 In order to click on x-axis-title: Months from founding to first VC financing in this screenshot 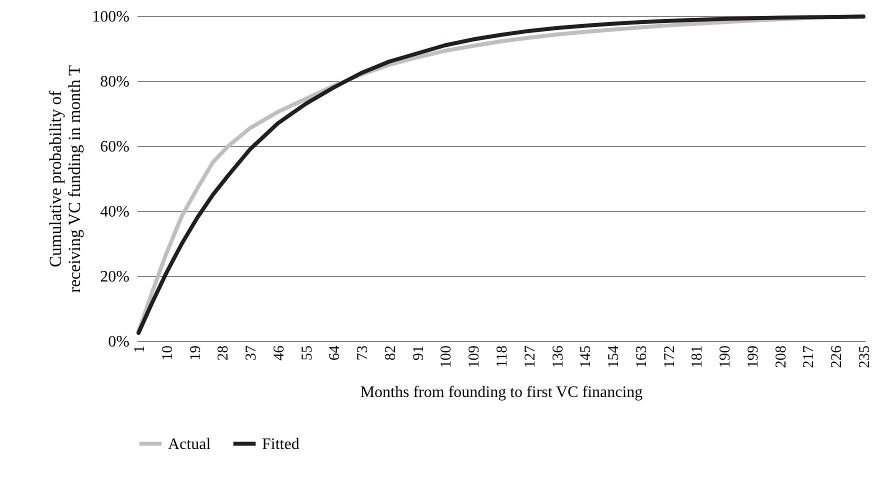, I will do `click(501, 392)`.